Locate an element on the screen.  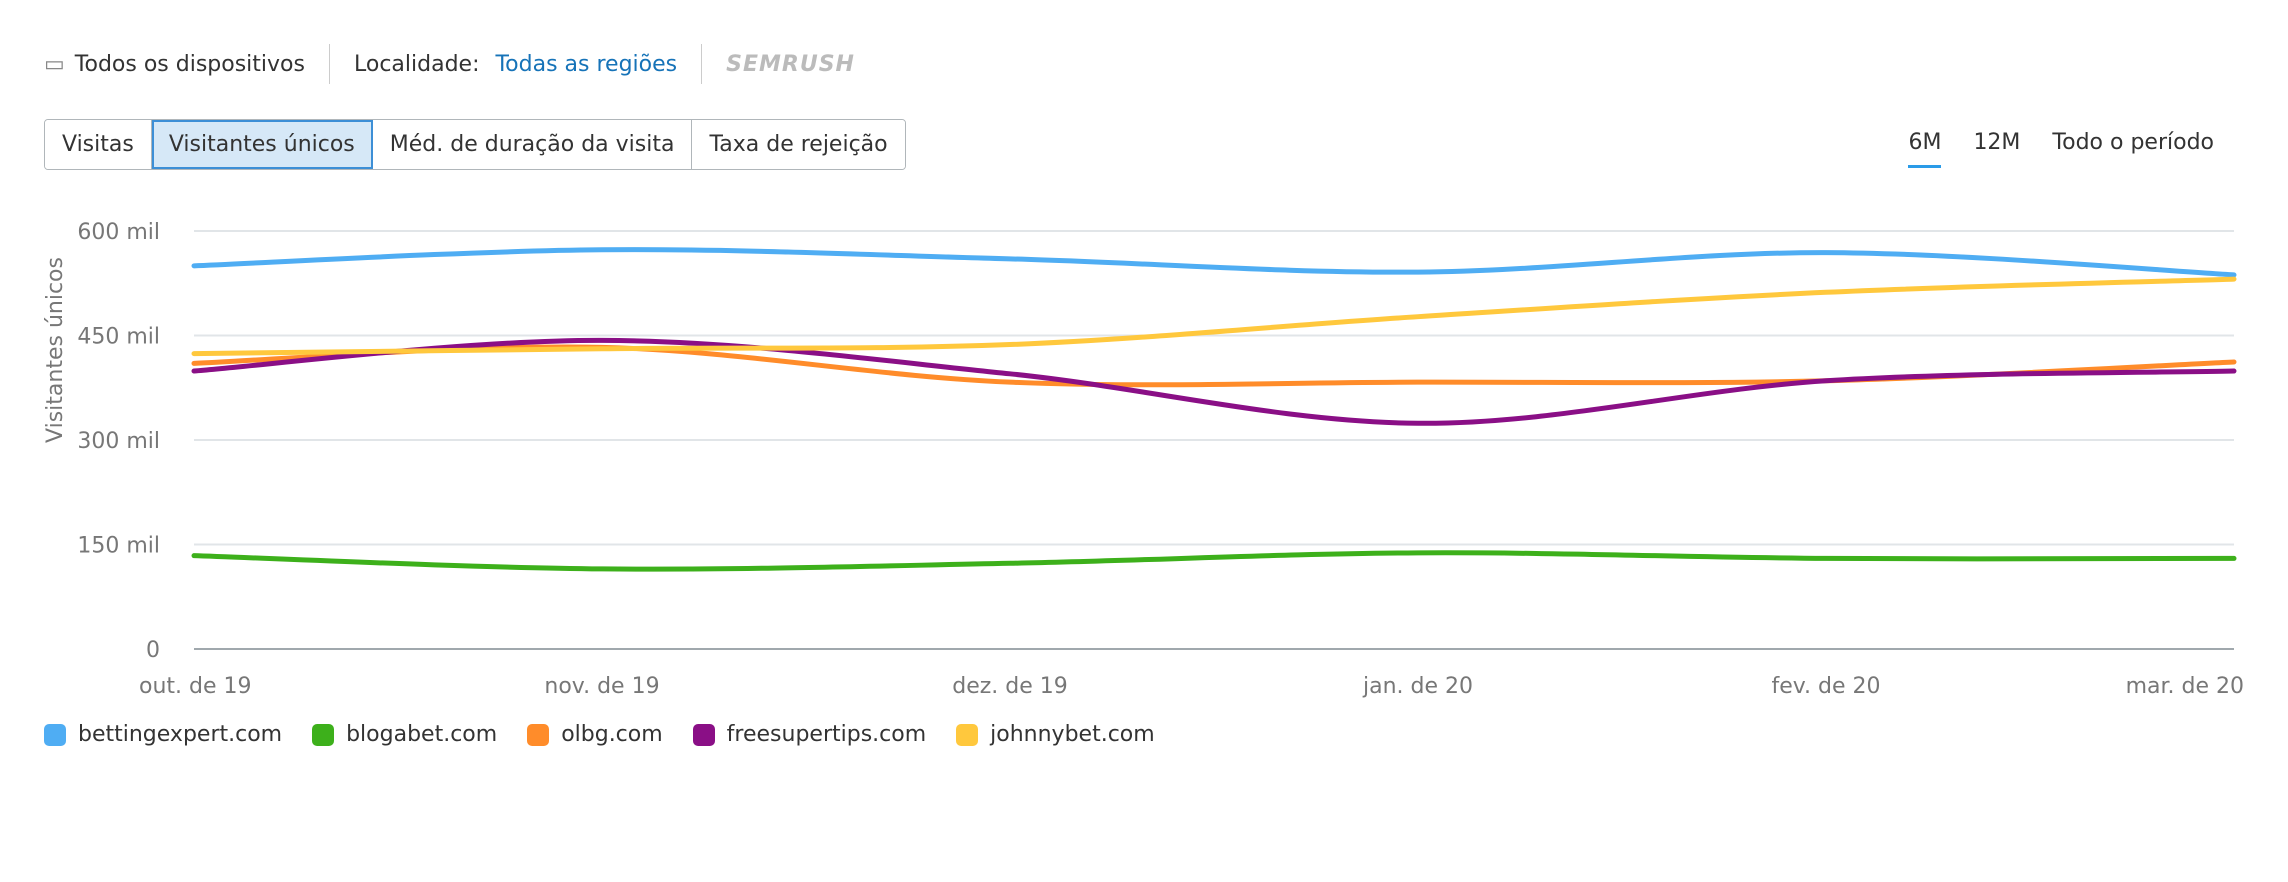
y-tick-label: 300 mil is located at coordinates (118, 441).